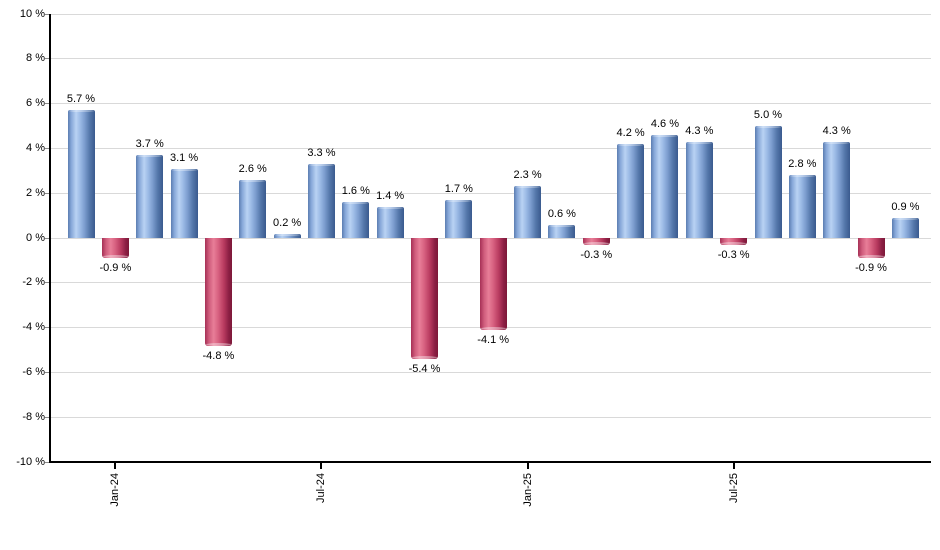  What do you see at coordinates (321, 488) in the screenshot?
I see `x-axis-tick-label-text: Jul-24` at bounding box center [321, 488].